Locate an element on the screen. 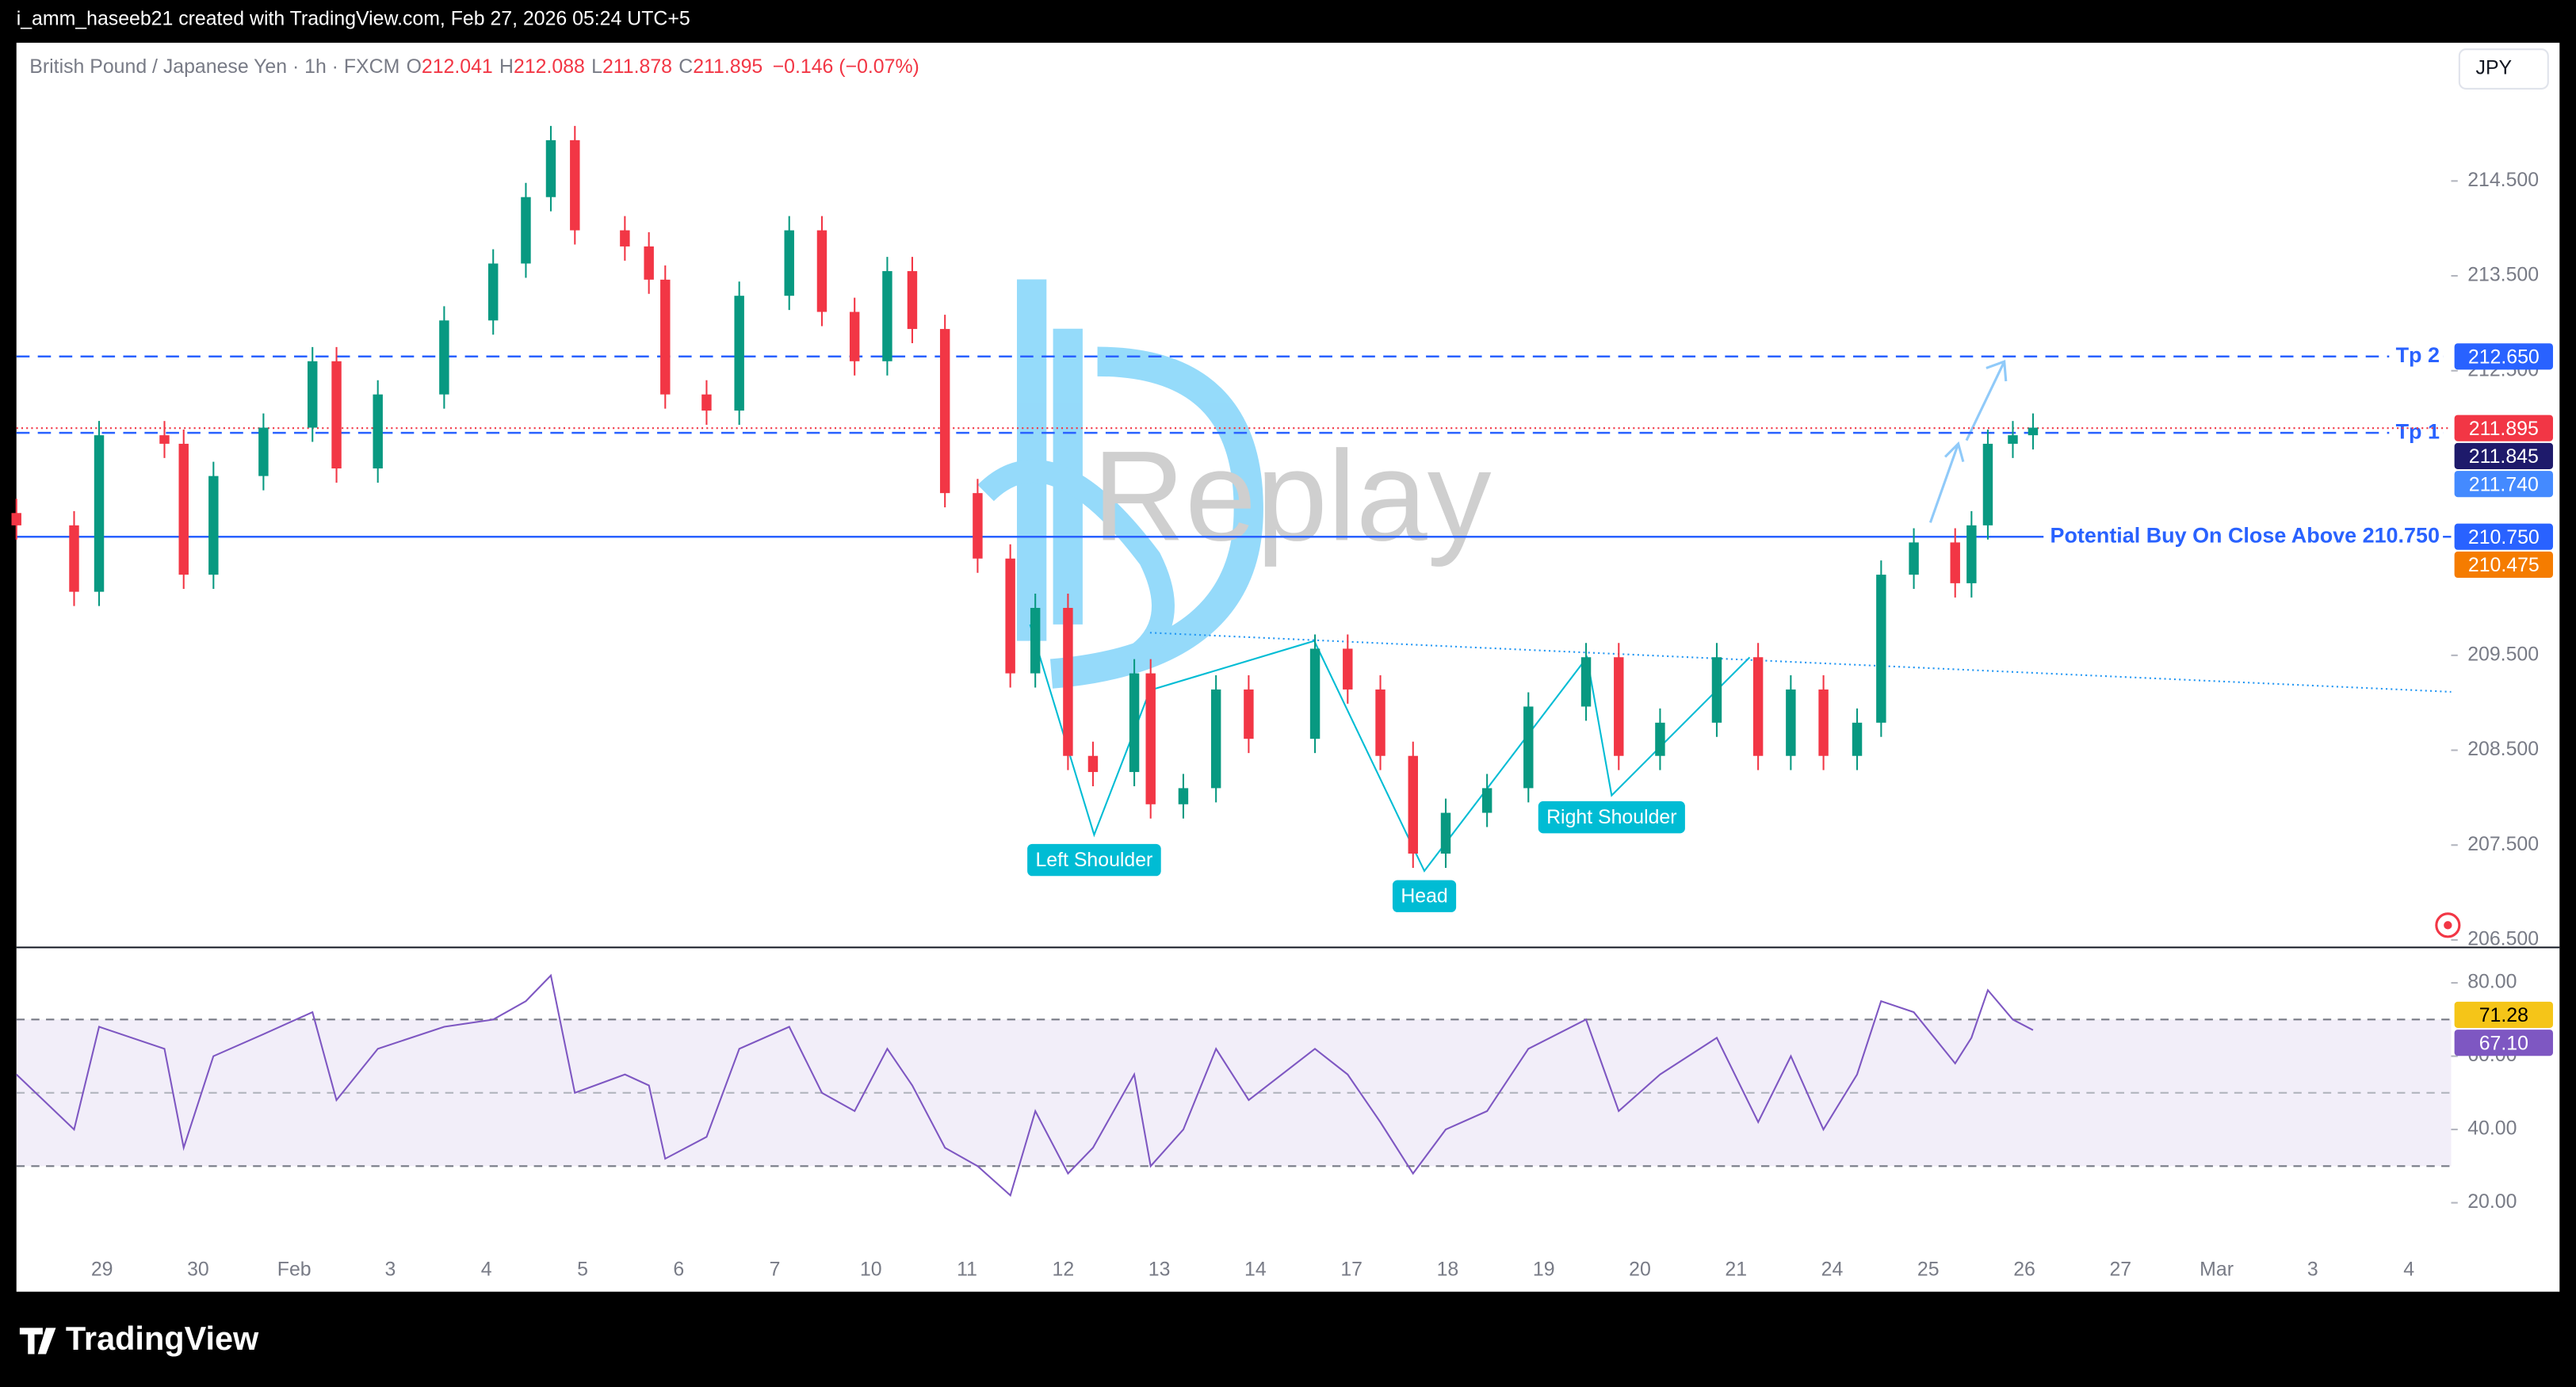 This screenshot has width=2576, height=1387. price-tag-label: 71.28 is located at coordinates (2503, 1015).